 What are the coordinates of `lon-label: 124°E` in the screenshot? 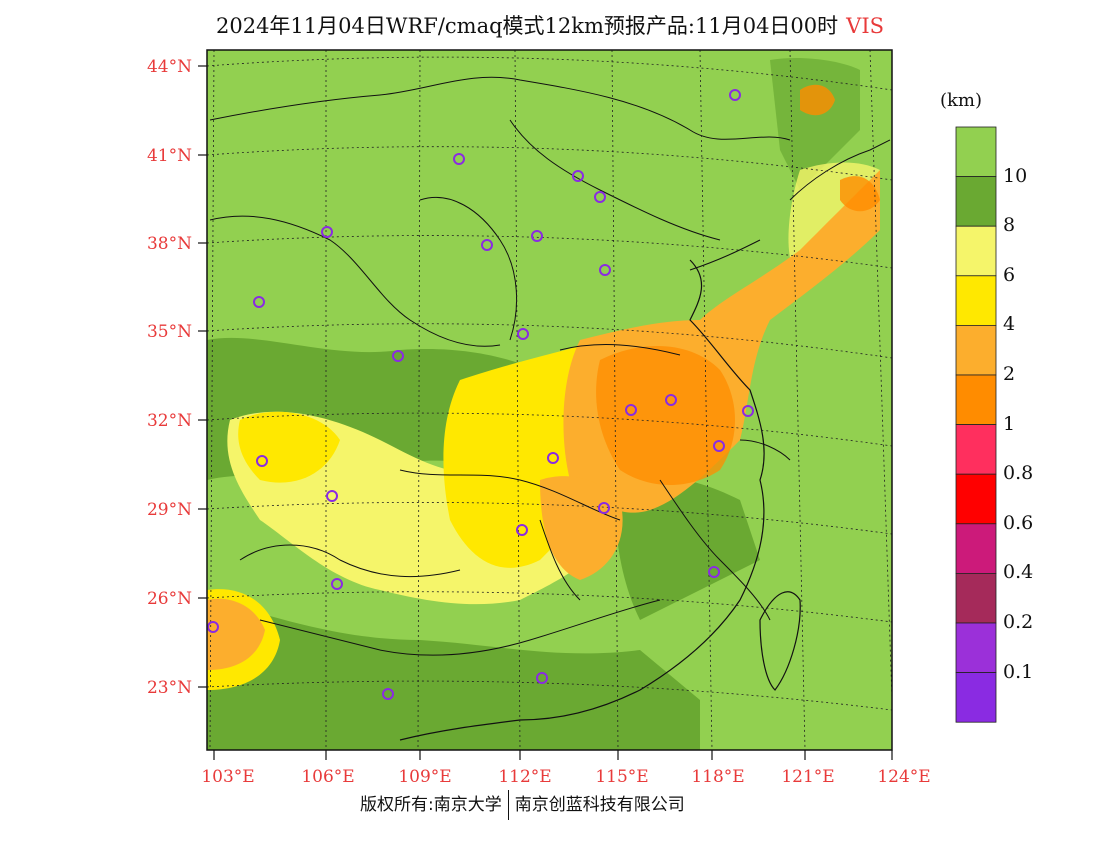 It's located at (903, 777).